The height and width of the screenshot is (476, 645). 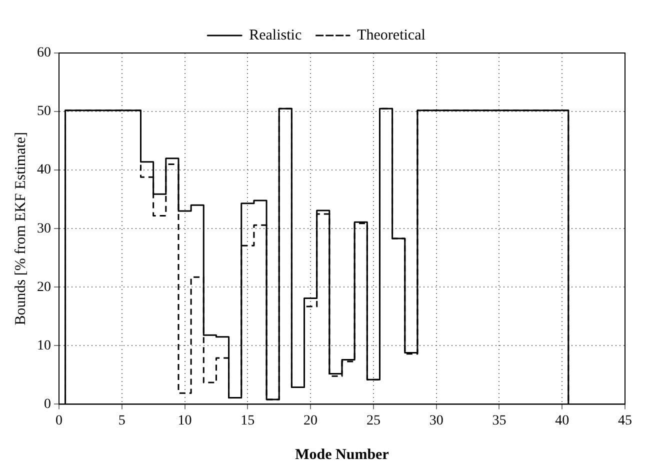 I want to click on x-tick-label: 25, so click(x=373, y=420).